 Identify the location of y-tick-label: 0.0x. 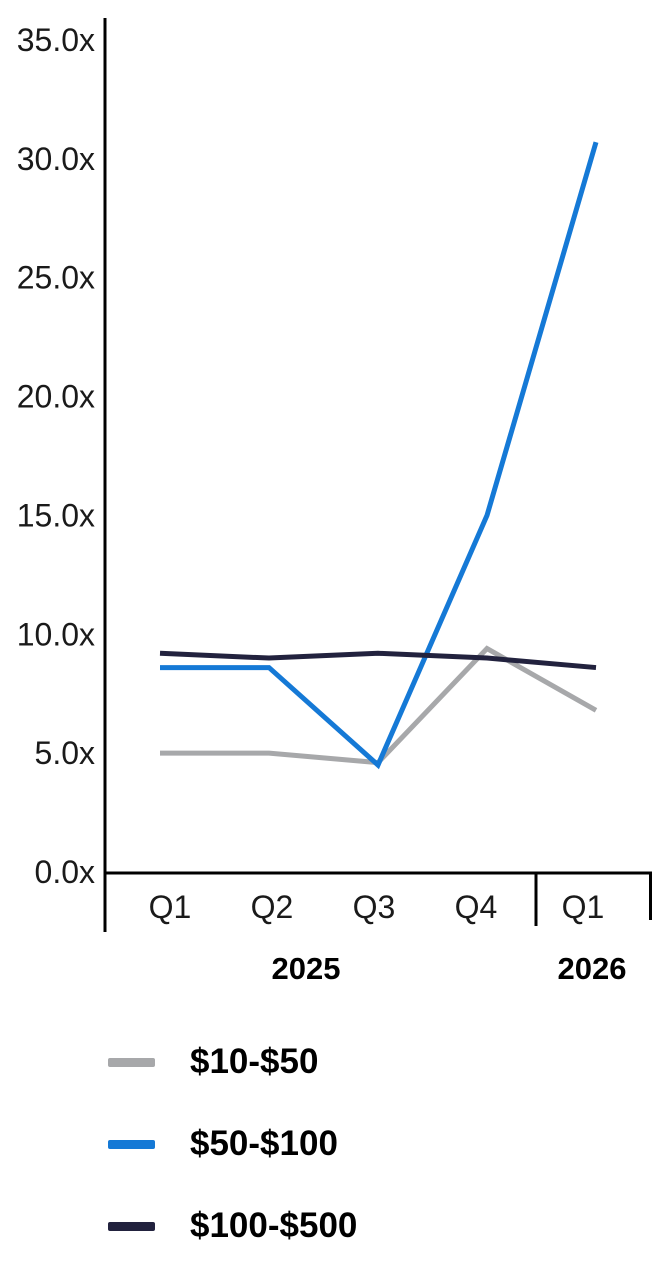
(65, 872).